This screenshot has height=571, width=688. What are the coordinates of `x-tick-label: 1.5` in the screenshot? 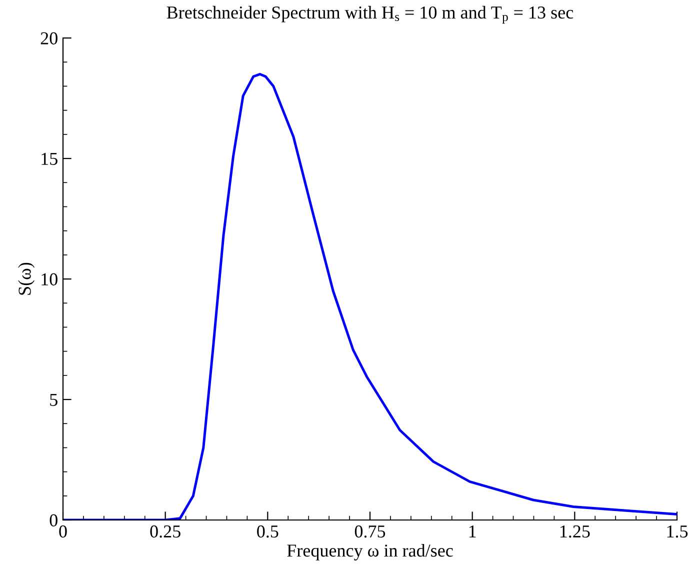 It's located at (677, 531).